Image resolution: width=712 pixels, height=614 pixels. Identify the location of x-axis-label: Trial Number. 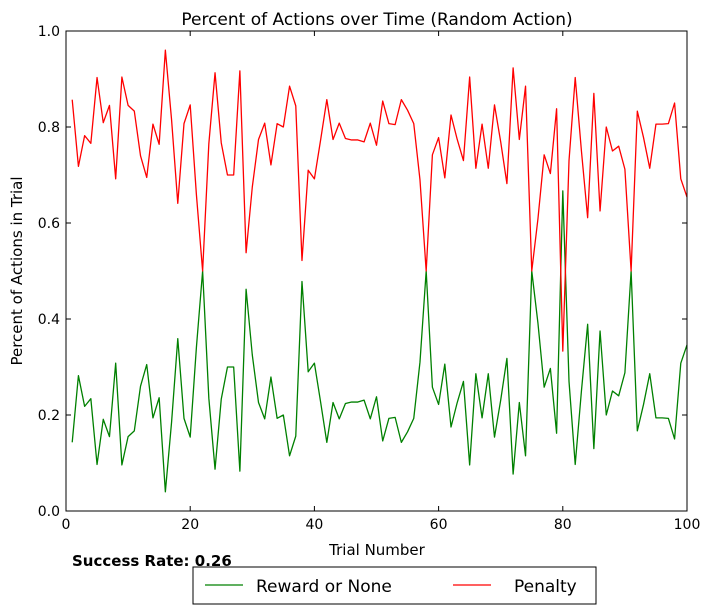
(377, 550).